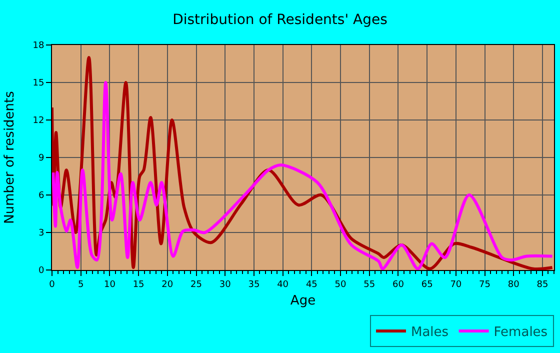  What do you see at coordinates (456, 285) in the screenshot?
I see `x-tick-label: 70` at bounding box center [456, 285].